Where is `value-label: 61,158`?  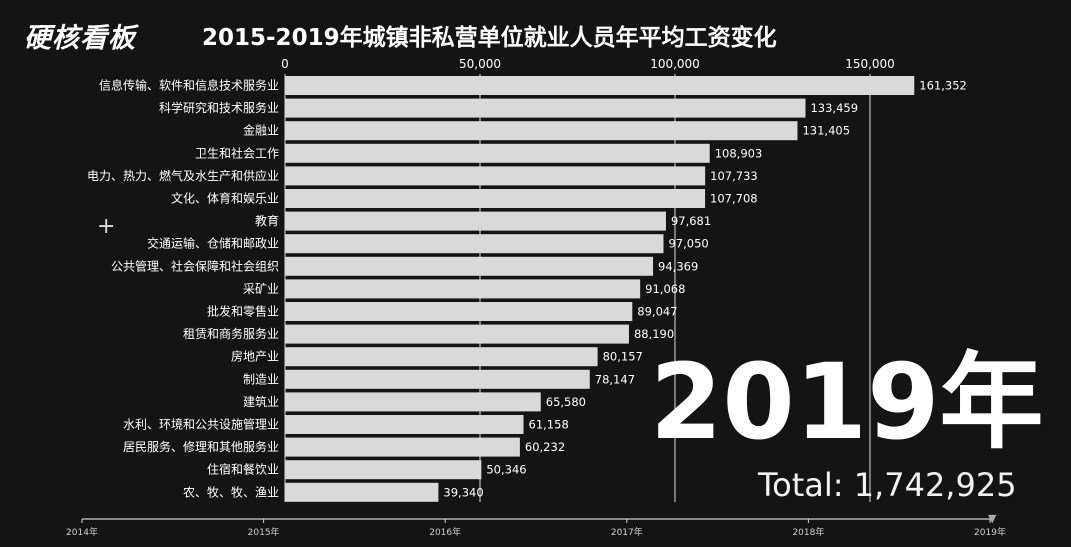 value-label: 61,158 is located at coordinates (549, 425).